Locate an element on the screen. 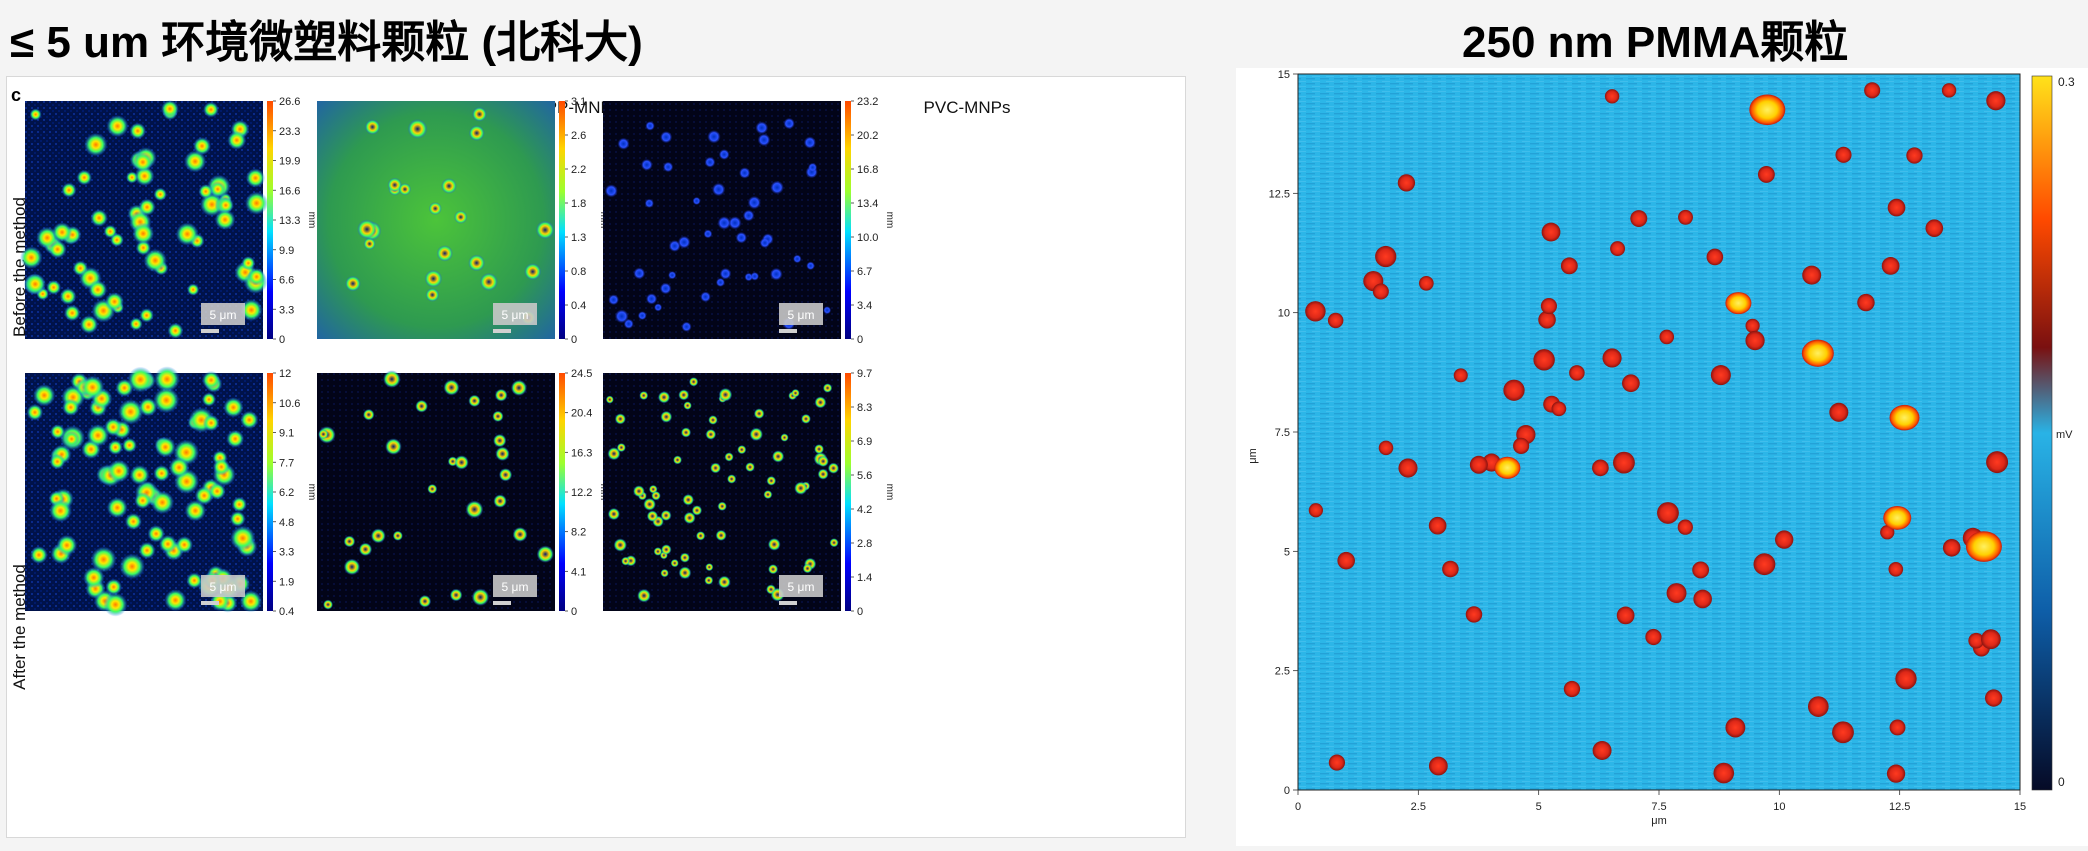 The width and height of the screenshot is (2088, 851). colorbar-tick-label: 5.6 is located at coordinates (864, 476).